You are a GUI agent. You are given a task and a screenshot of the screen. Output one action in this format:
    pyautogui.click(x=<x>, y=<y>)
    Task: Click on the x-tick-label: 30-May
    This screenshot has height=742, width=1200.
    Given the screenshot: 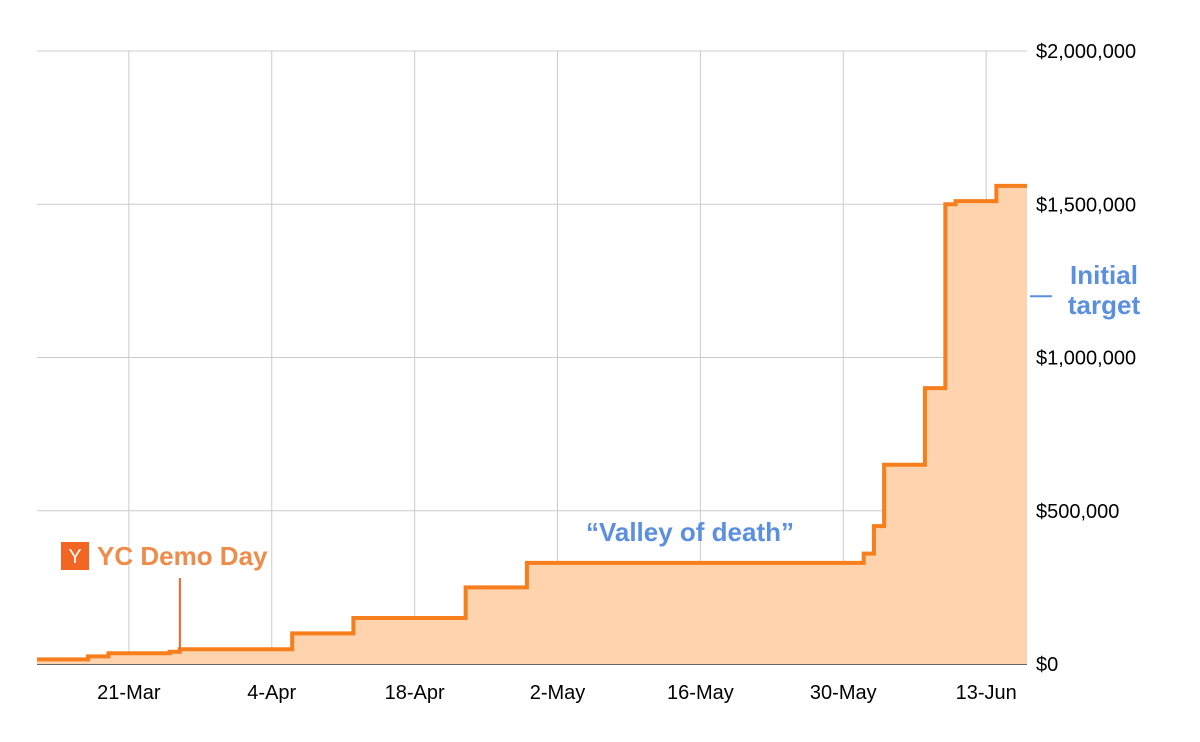 What is the action you would take?
    pyautogui.click(x=843, y=693)
    